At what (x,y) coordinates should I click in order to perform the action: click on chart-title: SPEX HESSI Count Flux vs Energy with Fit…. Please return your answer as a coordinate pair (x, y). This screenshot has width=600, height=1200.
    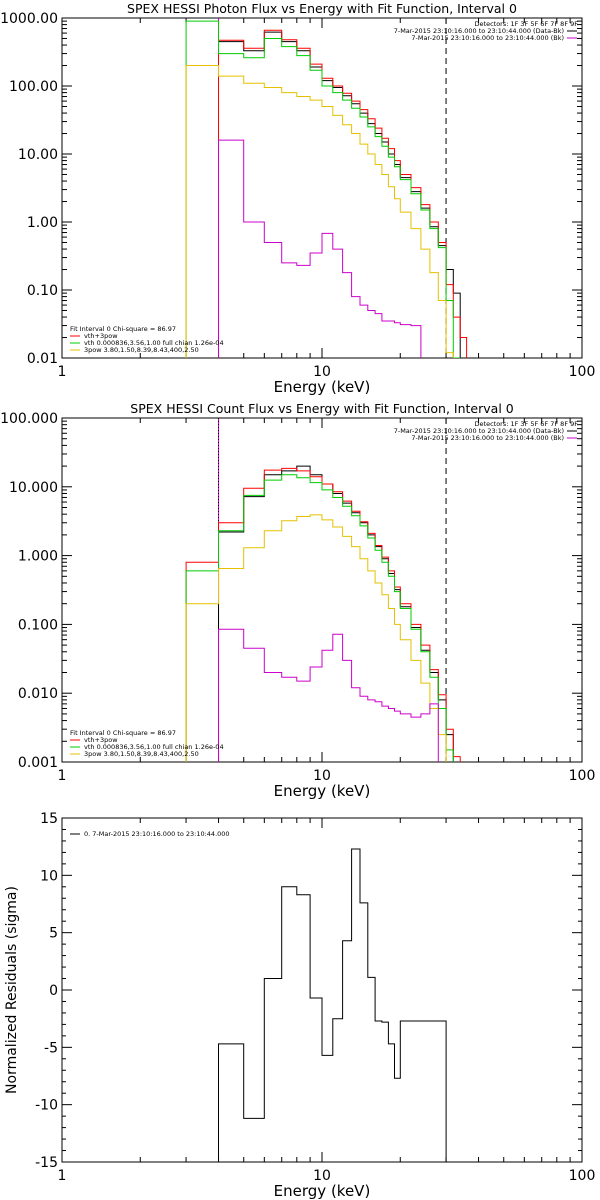
    Looking at the image, I should click on (321, 408).